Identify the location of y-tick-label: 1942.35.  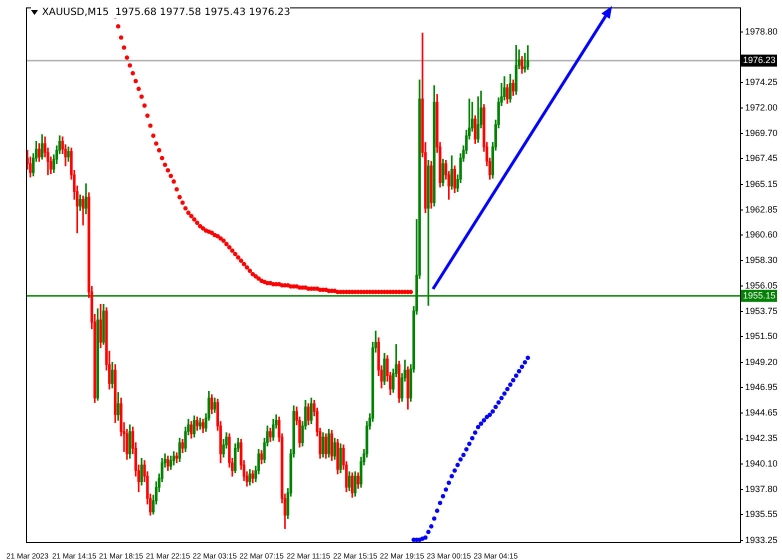
(761, 438).